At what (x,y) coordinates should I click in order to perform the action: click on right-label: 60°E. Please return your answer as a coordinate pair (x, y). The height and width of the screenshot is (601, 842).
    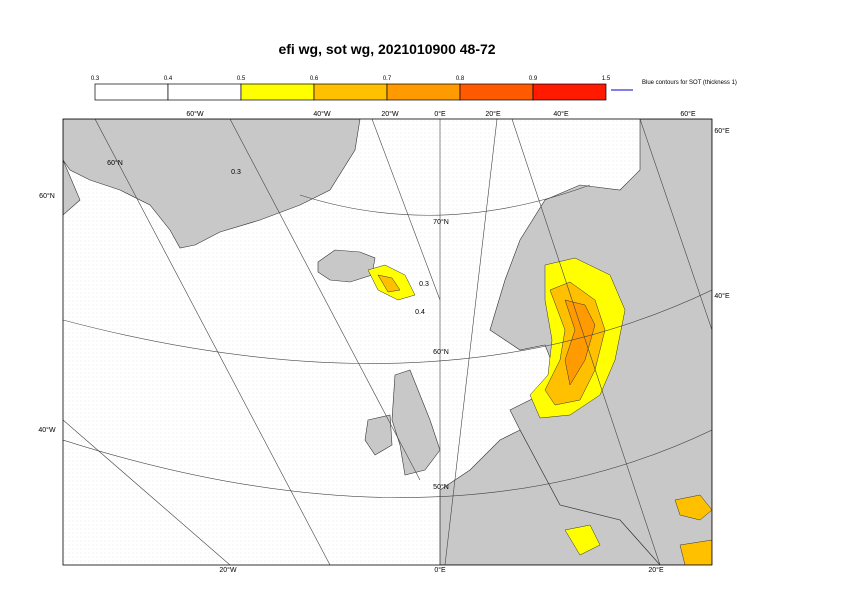
    Looking at the image, I should click on (722, 131).